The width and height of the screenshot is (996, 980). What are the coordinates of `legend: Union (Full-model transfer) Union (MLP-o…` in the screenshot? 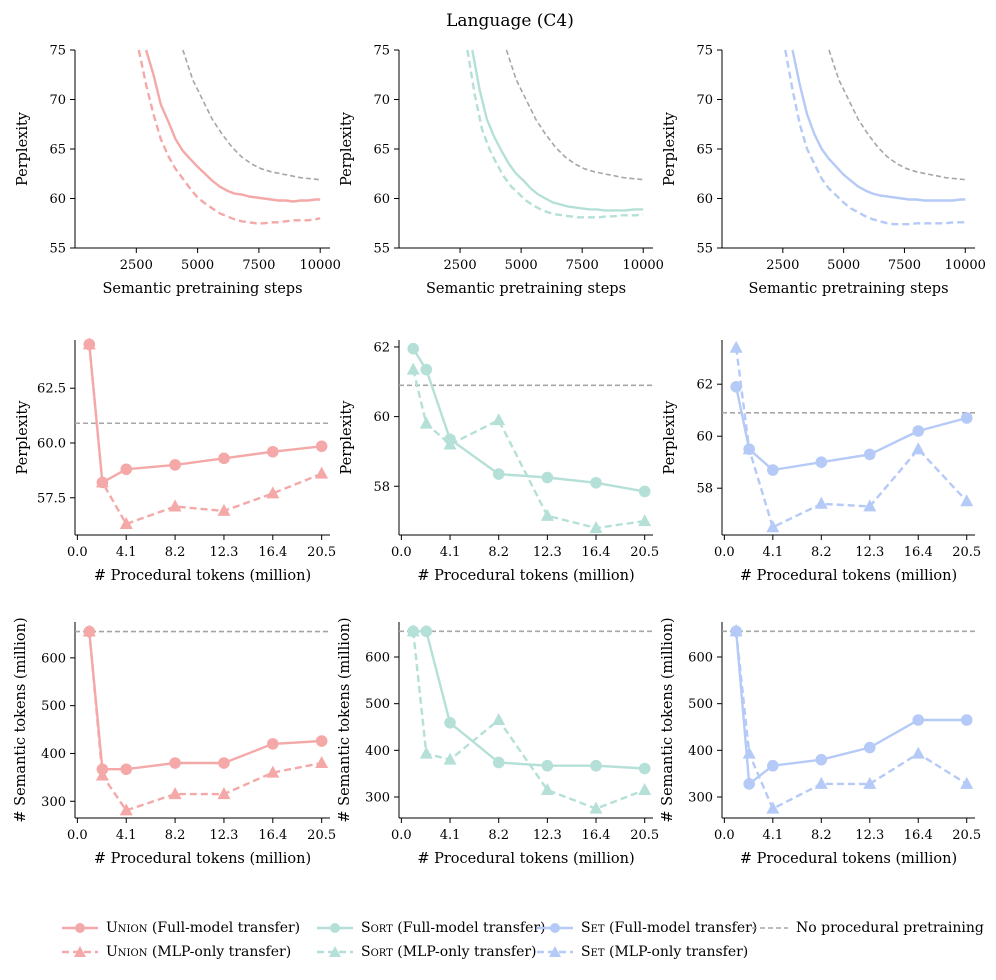 It's located at (525, 942).